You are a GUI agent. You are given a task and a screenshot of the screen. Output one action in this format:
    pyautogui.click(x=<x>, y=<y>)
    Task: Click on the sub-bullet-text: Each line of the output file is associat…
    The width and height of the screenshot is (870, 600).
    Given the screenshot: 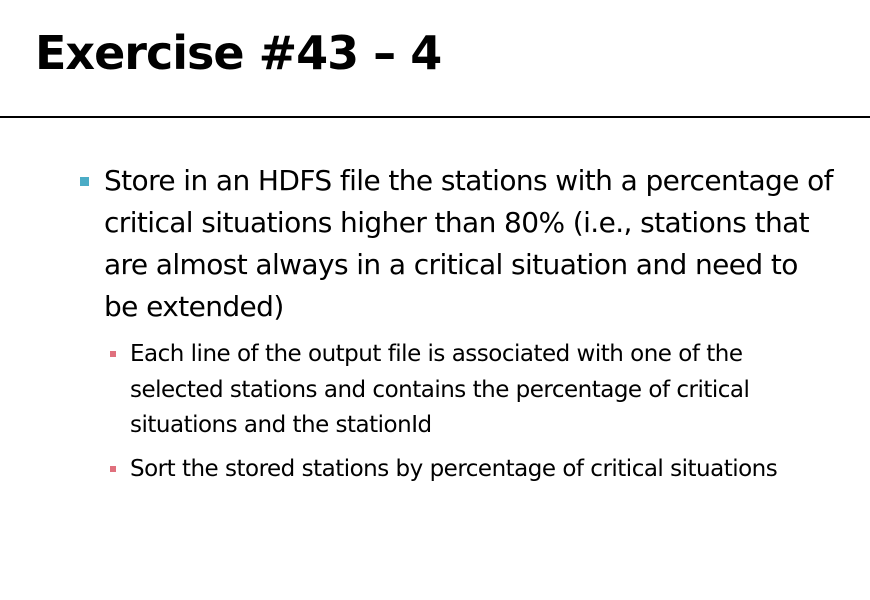 What is the action you would take?
    pyautogui.click(x=440, y=389)
    